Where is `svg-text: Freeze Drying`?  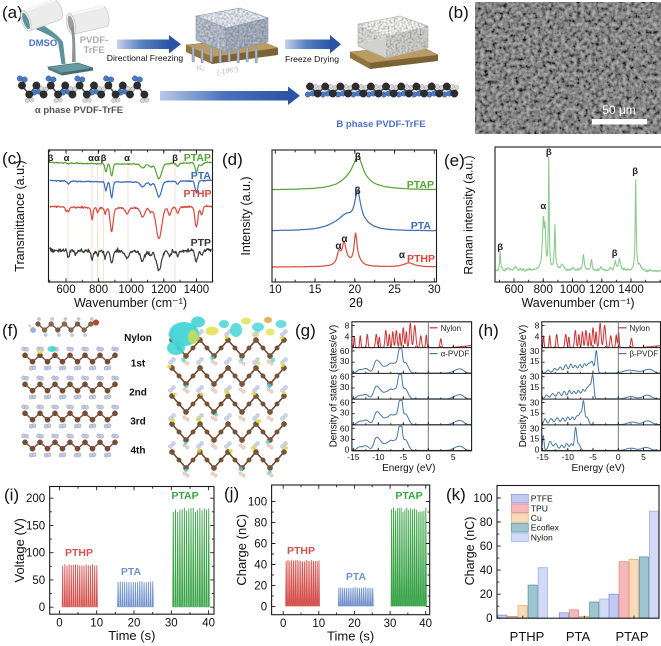 svg-text: Freeze Drying is located at coordinates (312, 59).